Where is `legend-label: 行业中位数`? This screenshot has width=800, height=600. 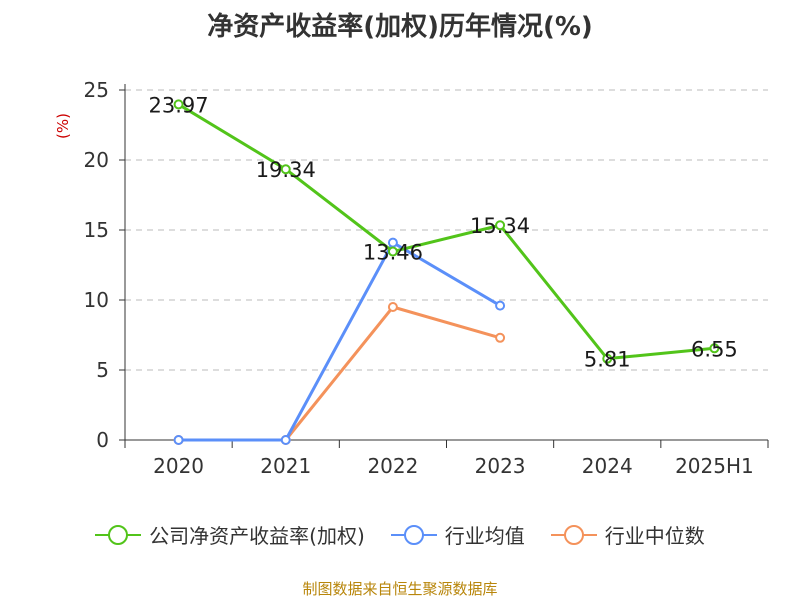
legend-label: 行业中位数 is located at coordinates (654, 536).